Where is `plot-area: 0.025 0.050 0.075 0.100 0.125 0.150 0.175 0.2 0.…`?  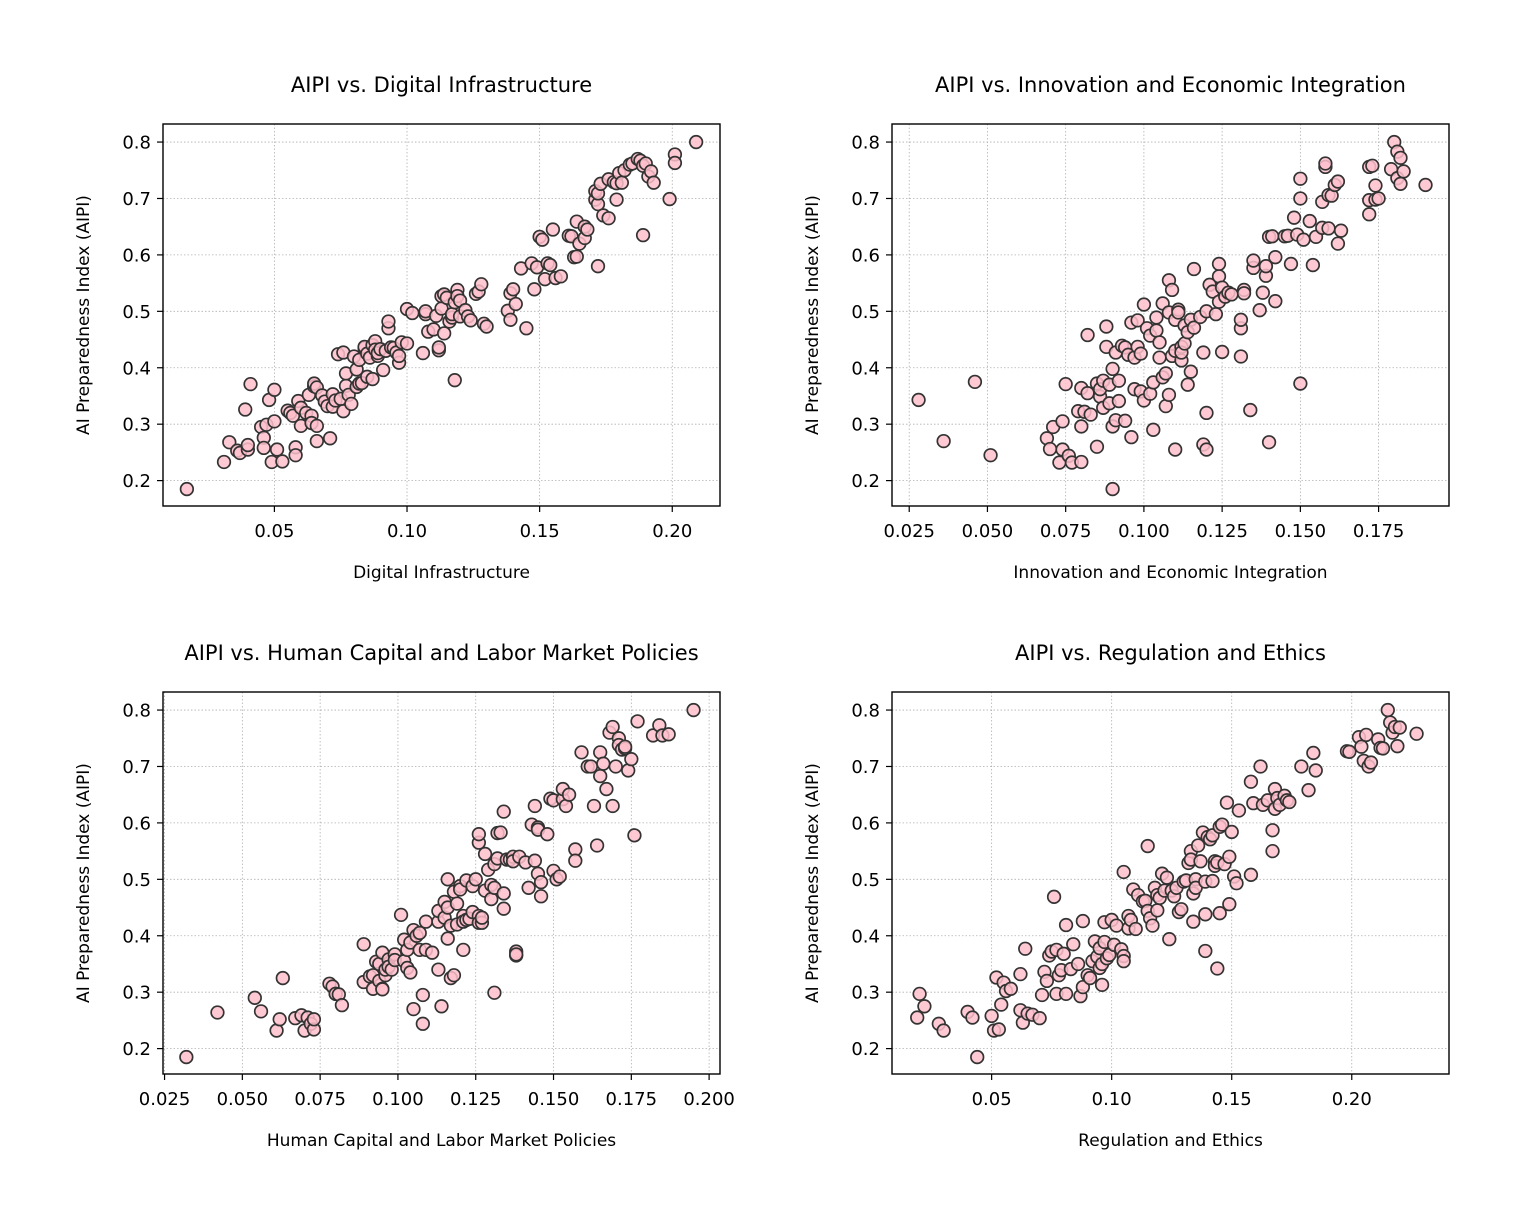
plot-area: 0.025 0.050 0.075 0.100 0.125 0.150 0.175 0.2 0.… is located at coordinates (1150, 332).